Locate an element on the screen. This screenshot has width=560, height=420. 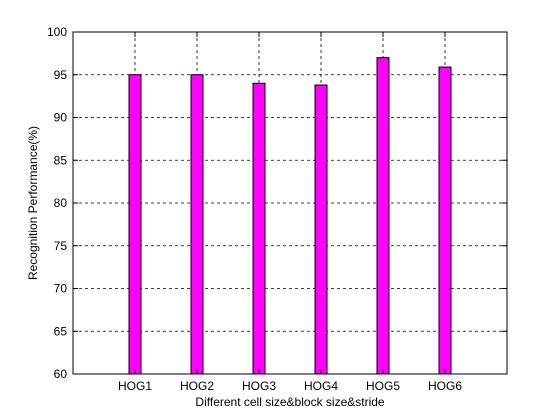
y-tick-label: 85 is located at coordinates (61, 160).